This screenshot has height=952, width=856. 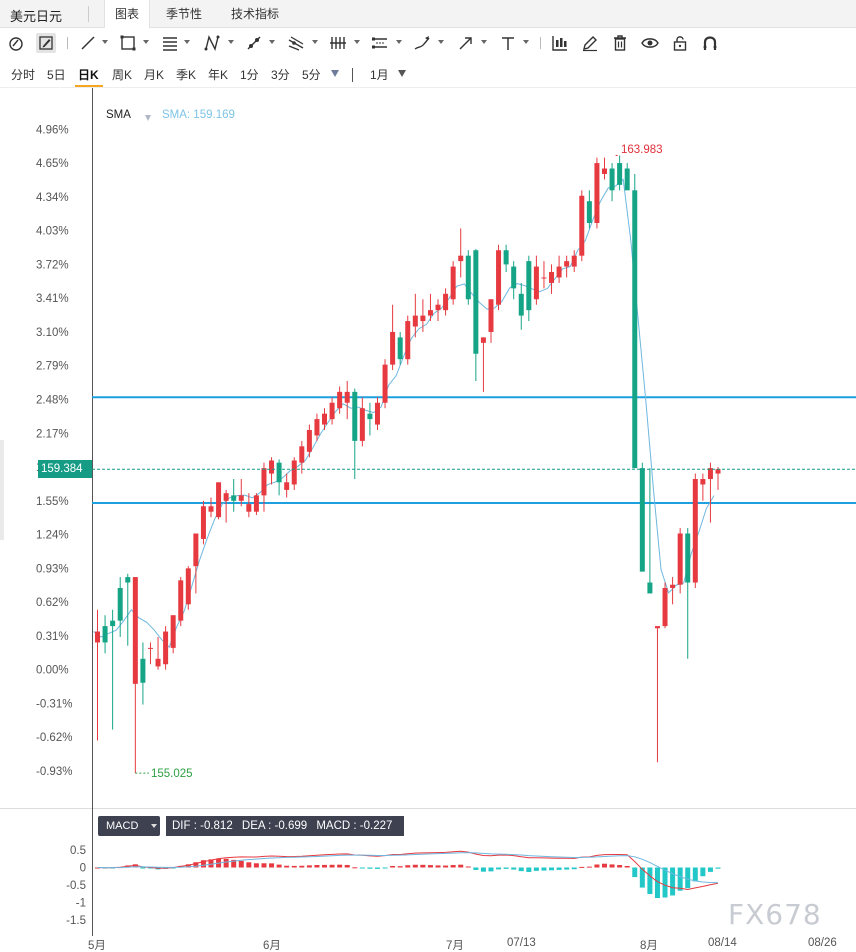 I want to click on range-selector: 1月, so click(x=379, y=75).